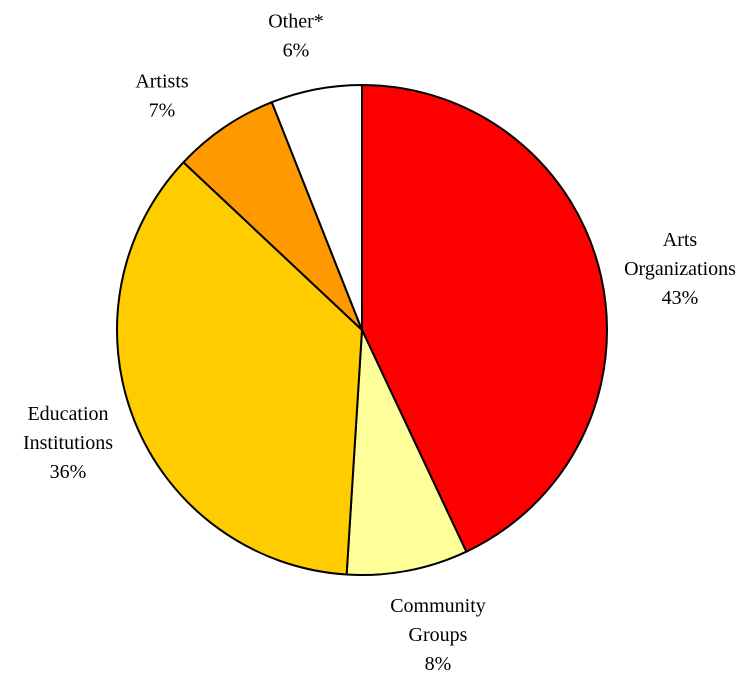 Image resolution: width=749 pixels, height=677 pixels. What do you see at coordinates (296, 36) in the screenshot?
I see `slice-label-other: Other* 6%` at bounding box center [296, 36].